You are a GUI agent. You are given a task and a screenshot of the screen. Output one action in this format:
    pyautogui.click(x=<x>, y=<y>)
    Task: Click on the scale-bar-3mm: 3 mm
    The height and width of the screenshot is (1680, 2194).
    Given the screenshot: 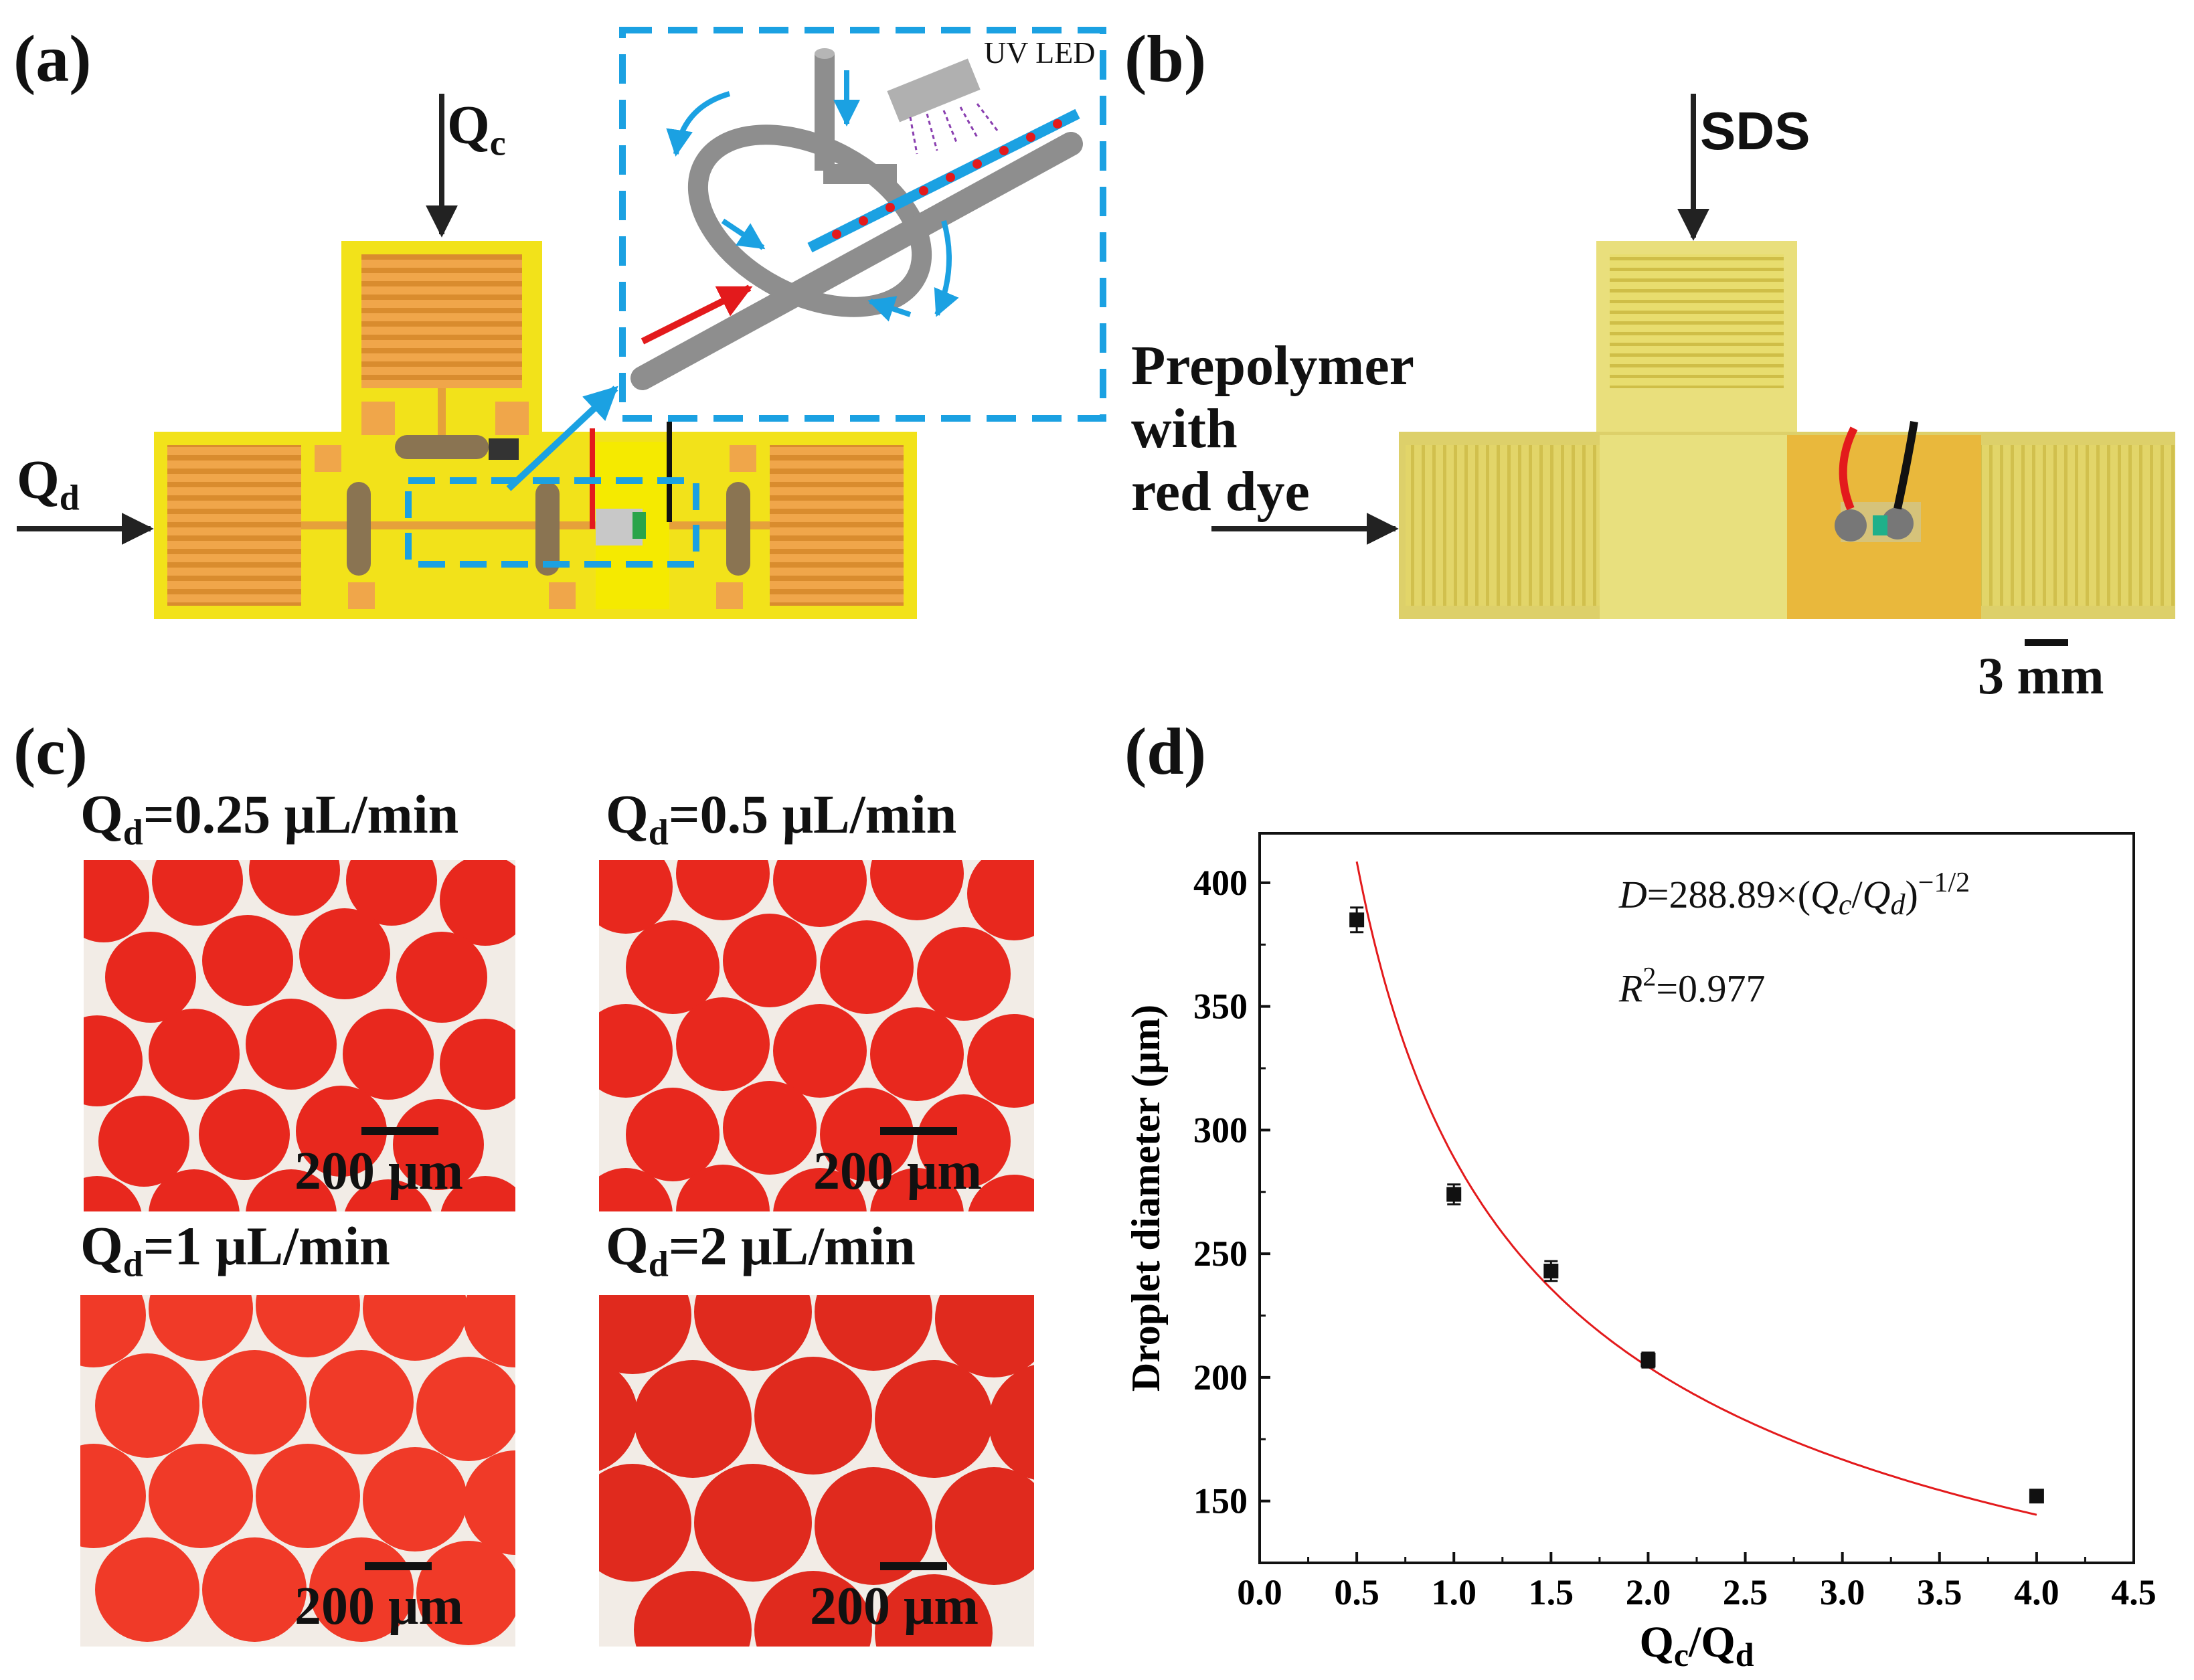 What is the action you would take?
    pyautogui.click(x=2041, y=676)
    